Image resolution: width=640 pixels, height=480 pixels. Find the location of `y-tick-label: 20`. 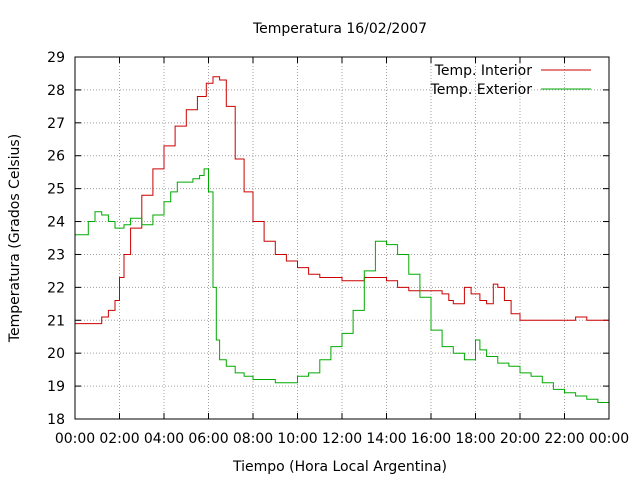

y-tick-label: 20 is located at coordinates (56, 354).